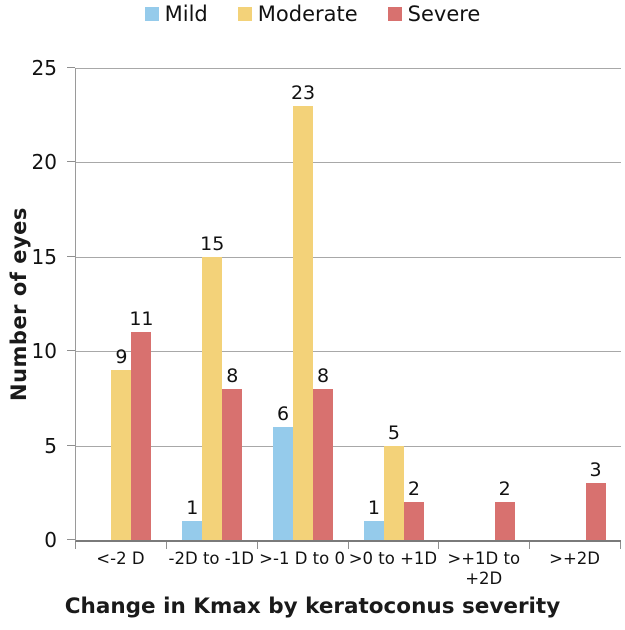 Image resolution: width=625 pixels, height=630 pixels. I want to click on bar-group-6: 3, so click(575, 304).